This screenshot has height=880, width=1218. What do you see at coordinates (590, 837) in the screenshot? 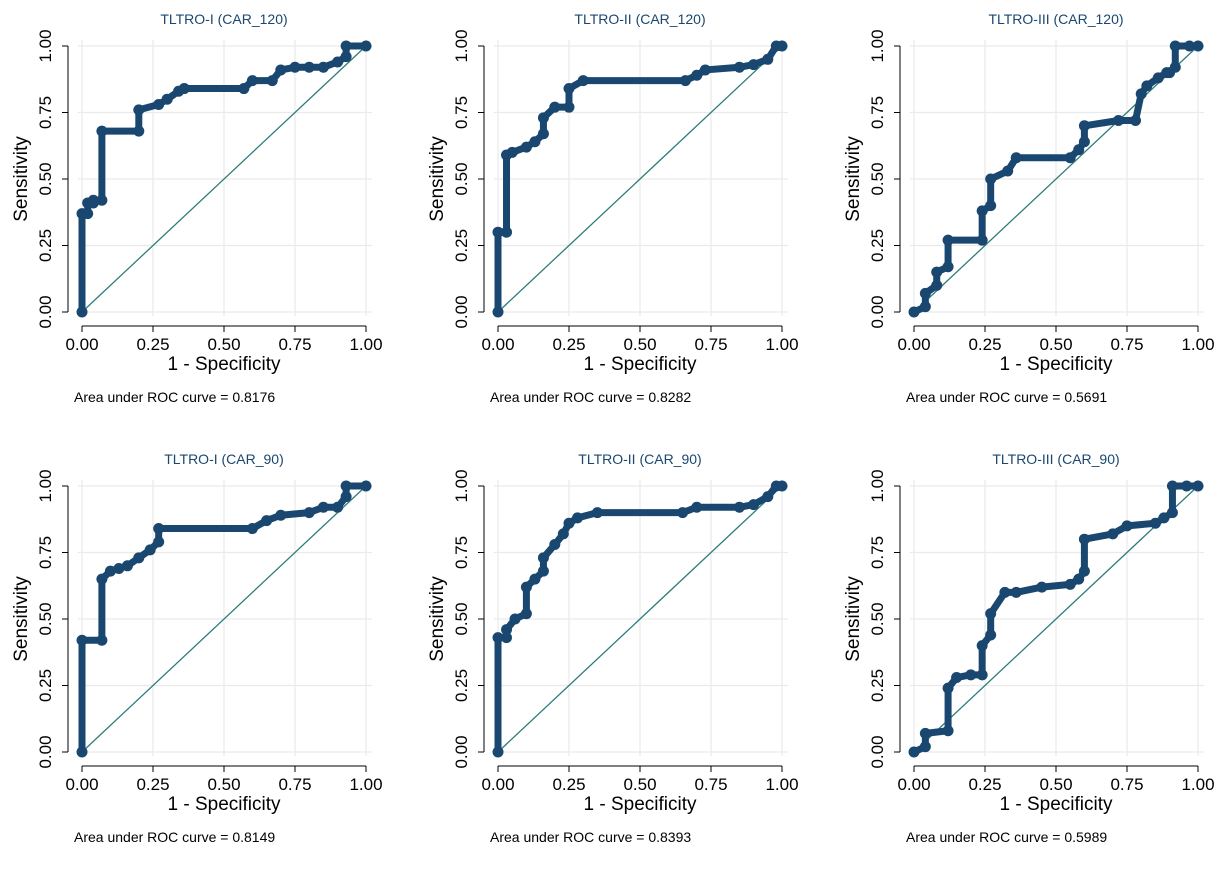
I see `auc-label: Area under ROC curve = 0.8393` at bounding box center [590, 837].